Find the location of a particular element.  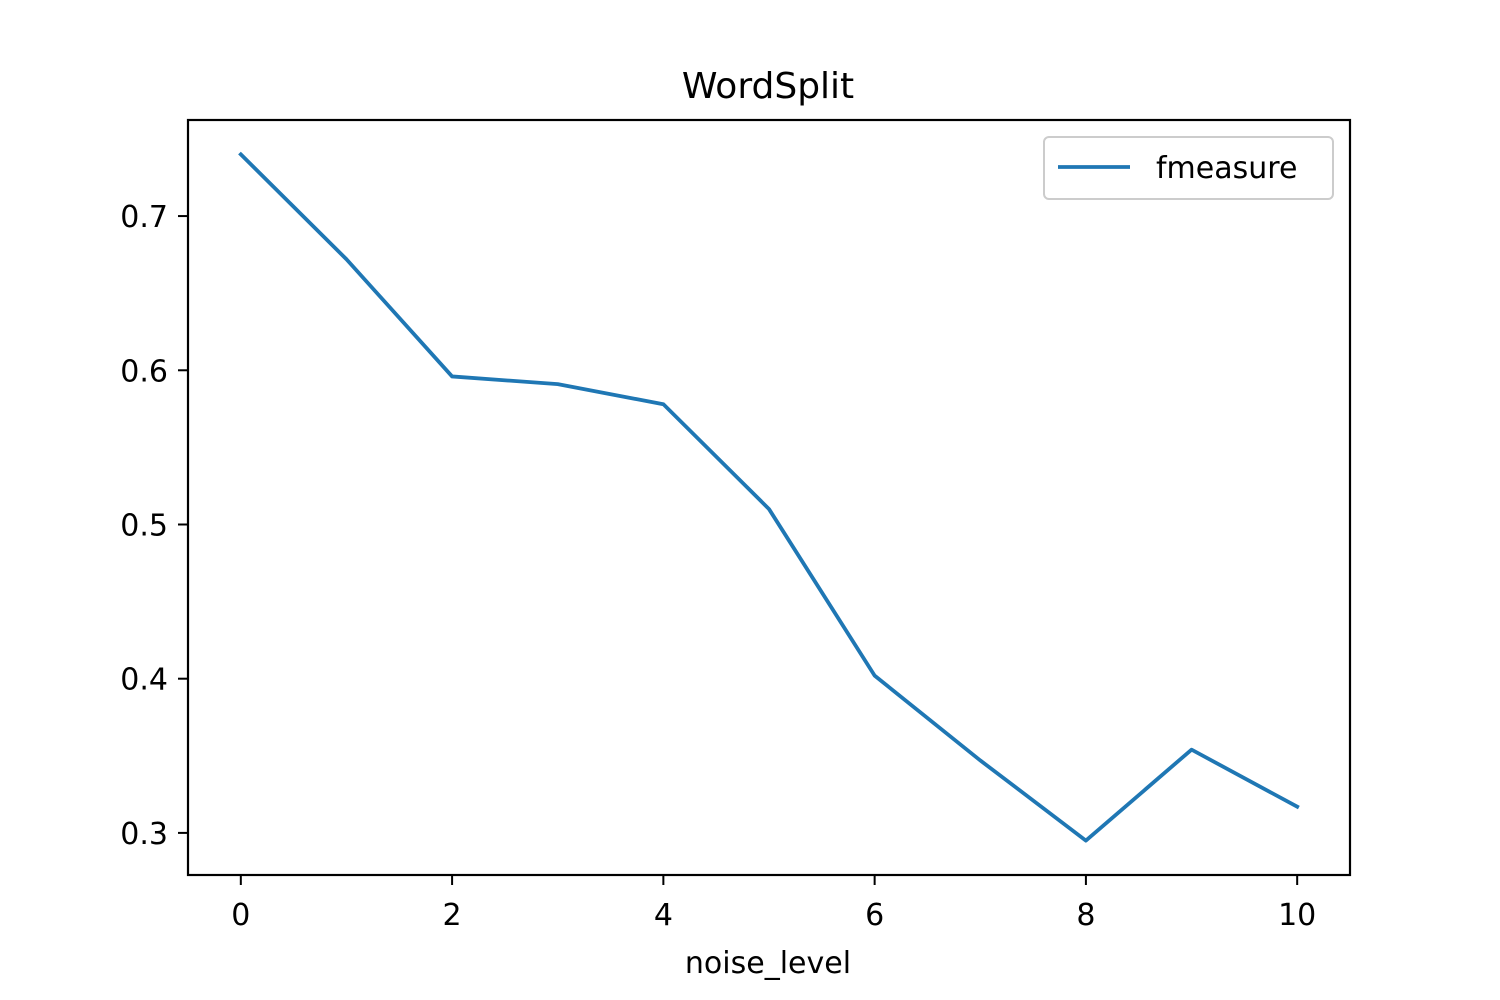

x-axis-label: noise_level is located at coordinates (768, 963).